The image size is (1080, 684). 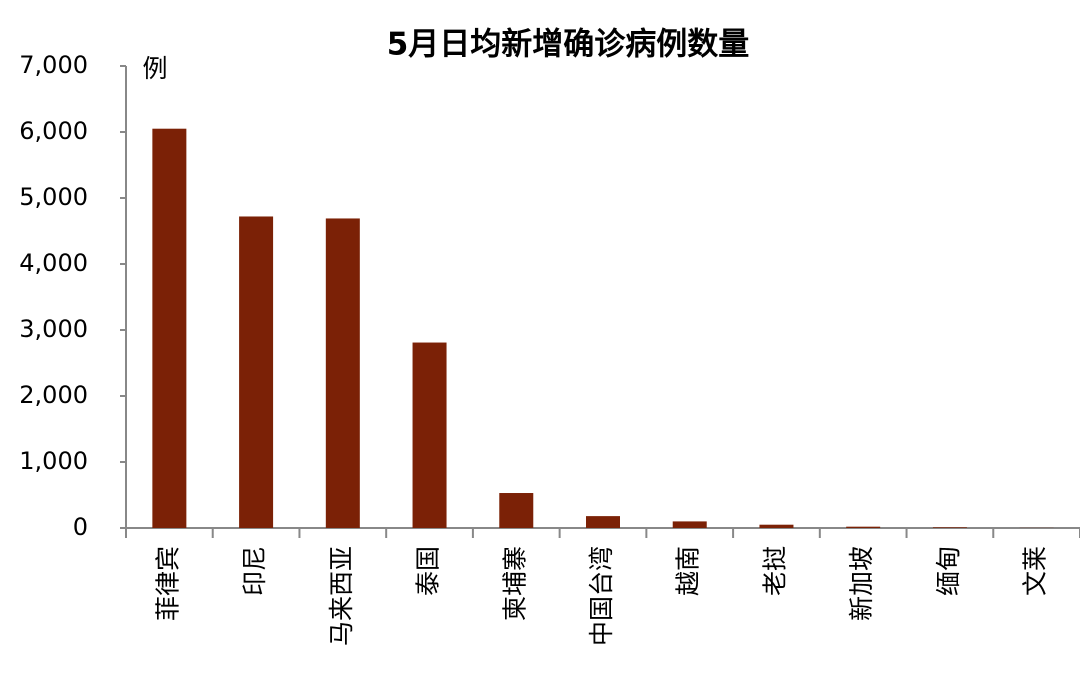 What do you see at coordinates (1035, 571) in the screenshot?
I see `x-tick-label: 文莱` at bounding box center [1035, 571].